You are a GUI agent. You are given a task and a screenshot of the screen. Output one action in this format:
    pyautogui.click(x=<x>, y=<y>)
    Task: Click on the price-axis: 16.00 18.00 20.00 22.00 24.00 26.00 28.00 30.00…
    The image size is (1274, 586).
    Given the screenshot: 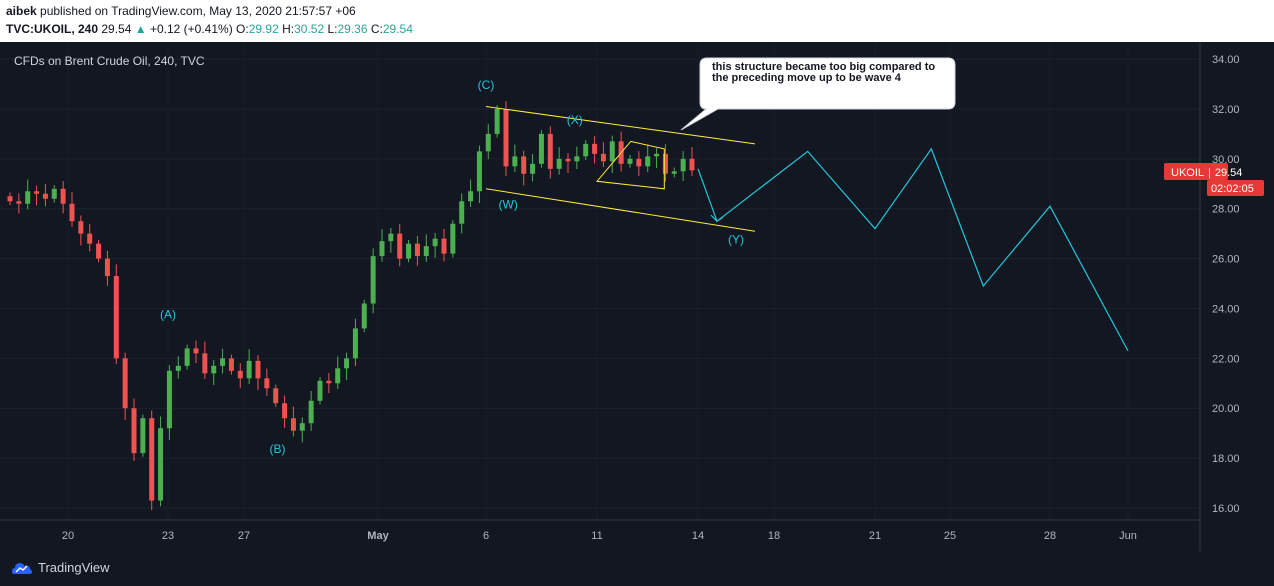 What is the action you would take?
    pyautogui.click(x=1226, y=284)
    